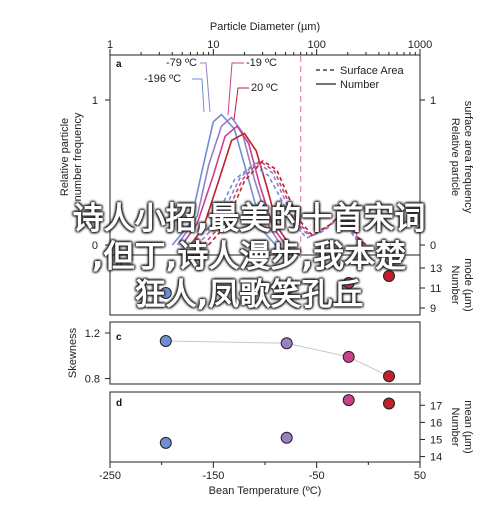 This screenshot has width=498, height=507. I want to click on panel-a-left-tick-label: 1, so click(95, 101).